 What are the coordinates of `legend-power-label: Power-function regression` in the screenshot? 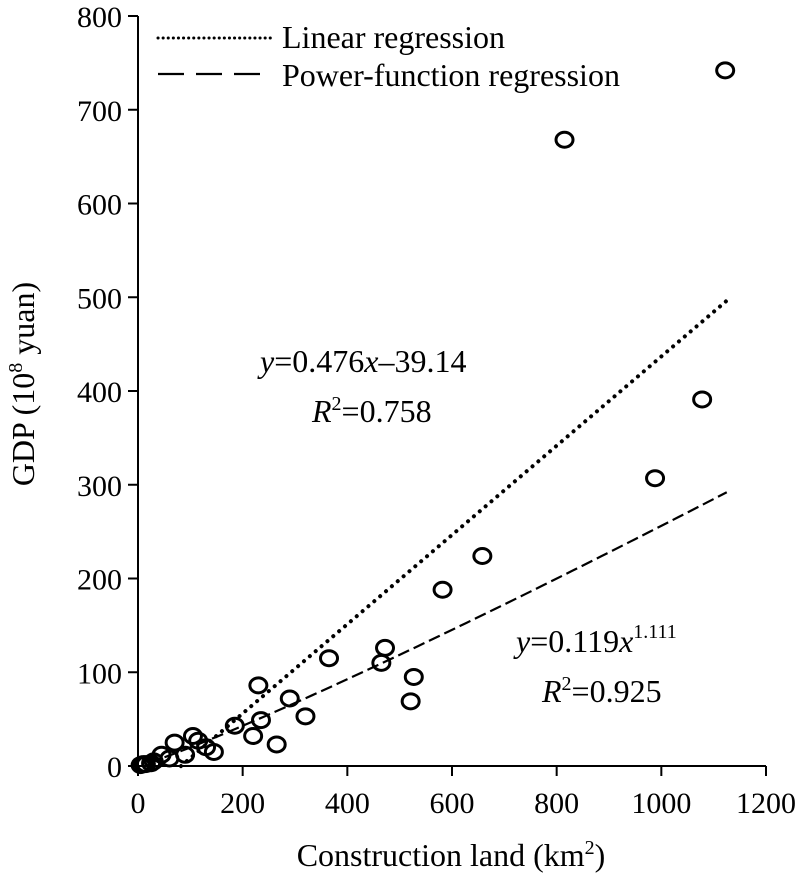 It's located at (451, 75).